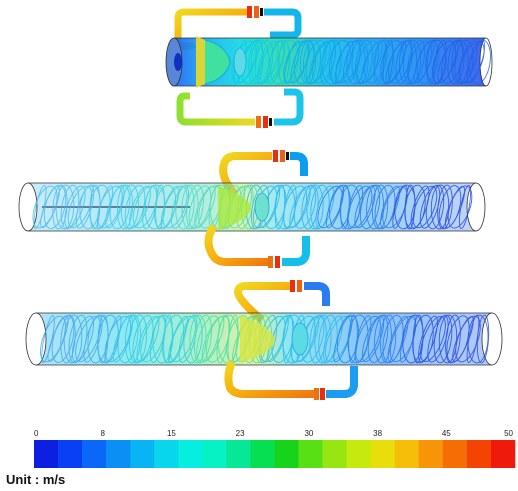  I want to click on panel-bottom-nozzle, so click(274, 339).